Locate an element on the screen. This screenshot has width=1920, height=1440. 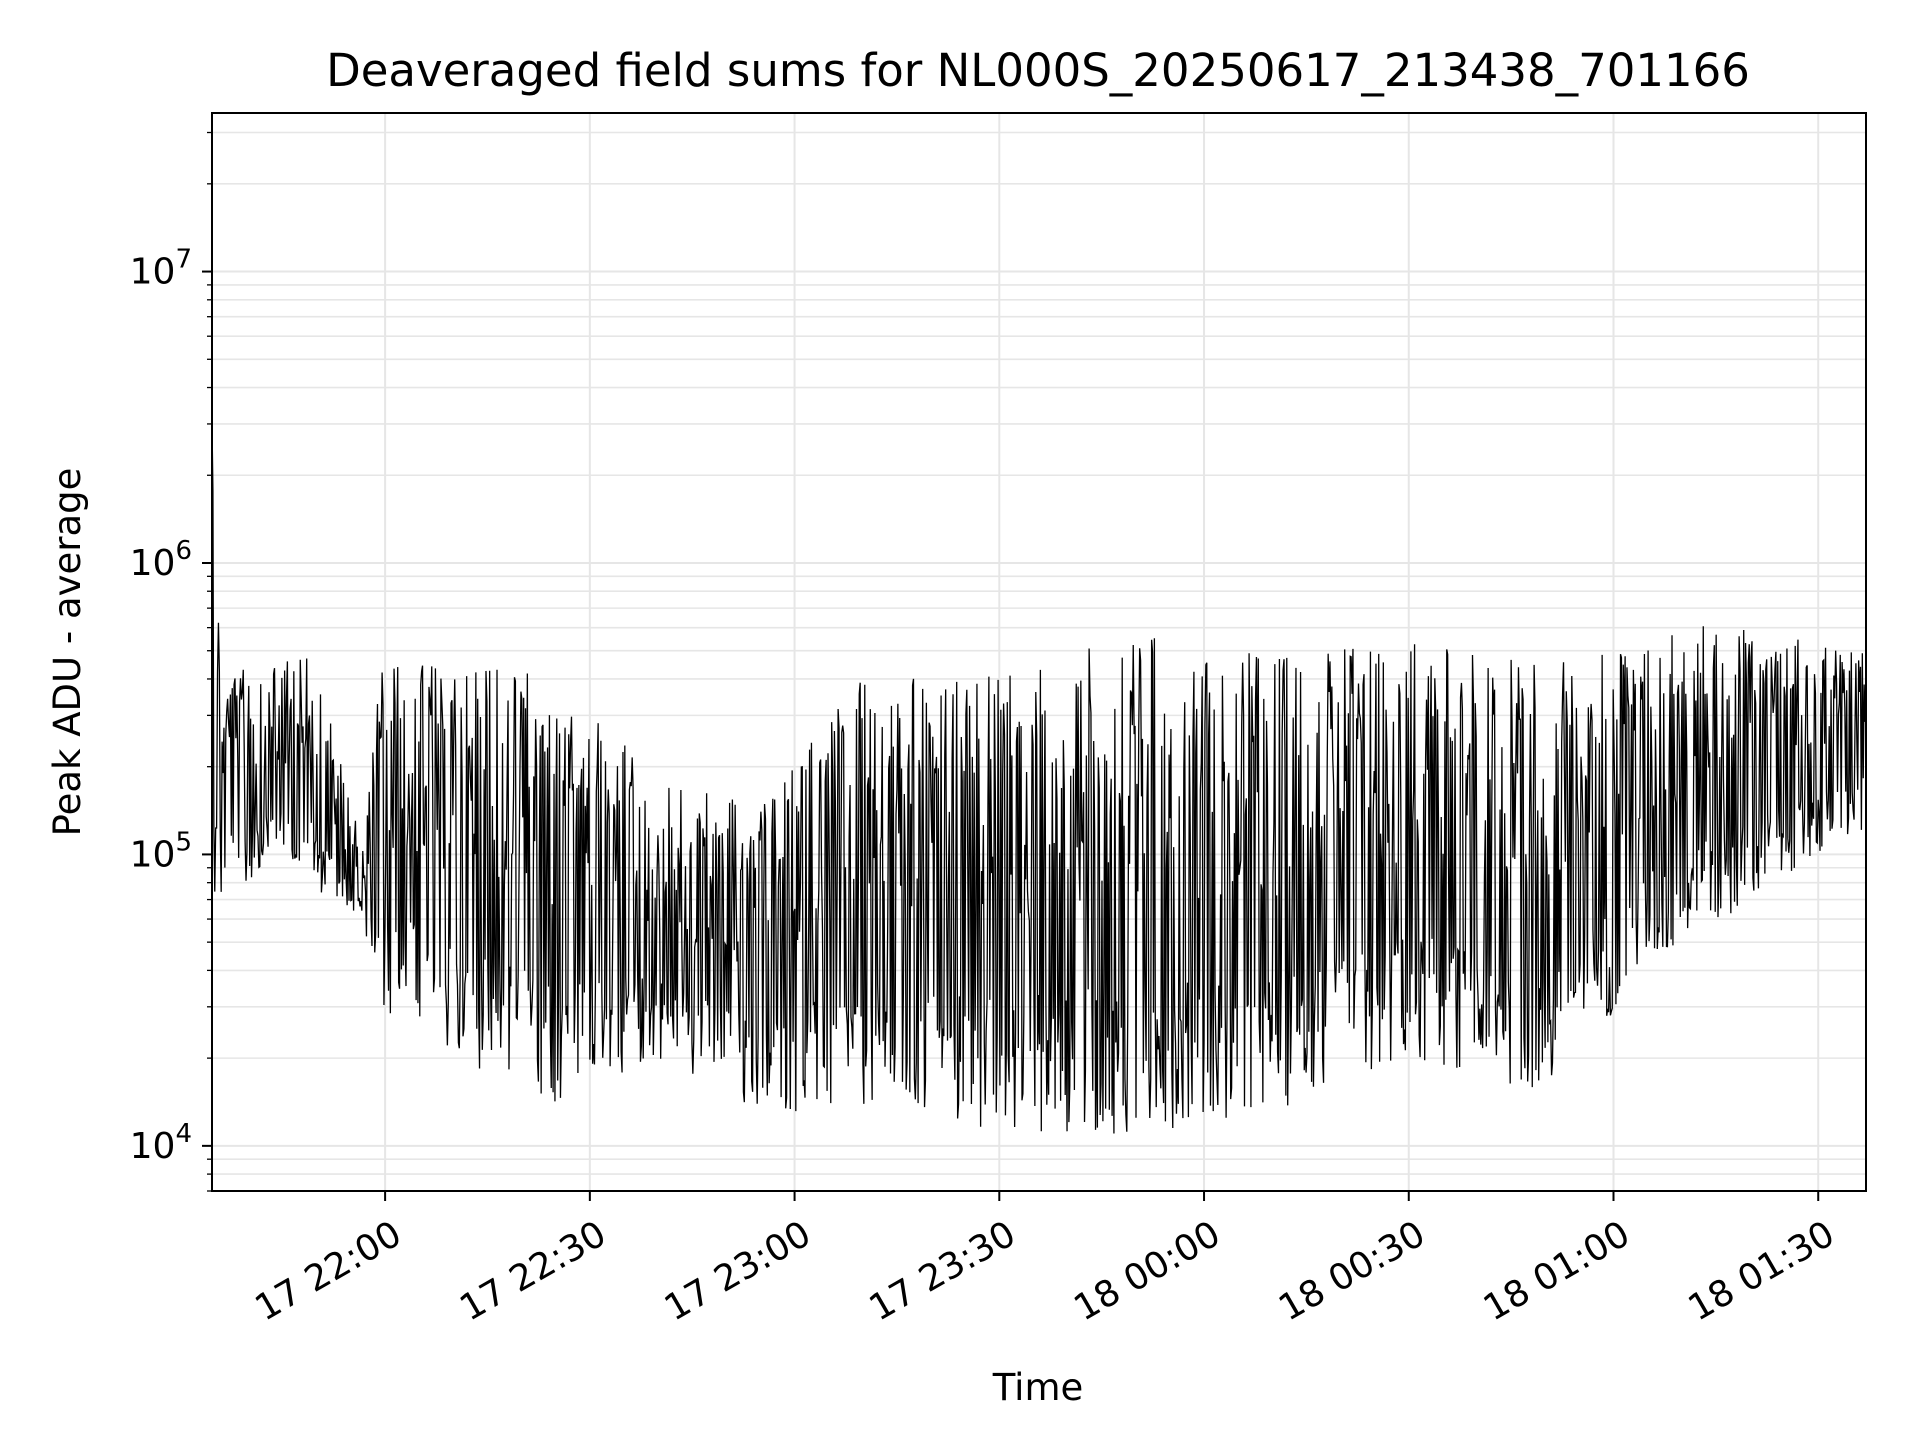
y-tick-label: 10⁶ is located at coordinates (161, 560).